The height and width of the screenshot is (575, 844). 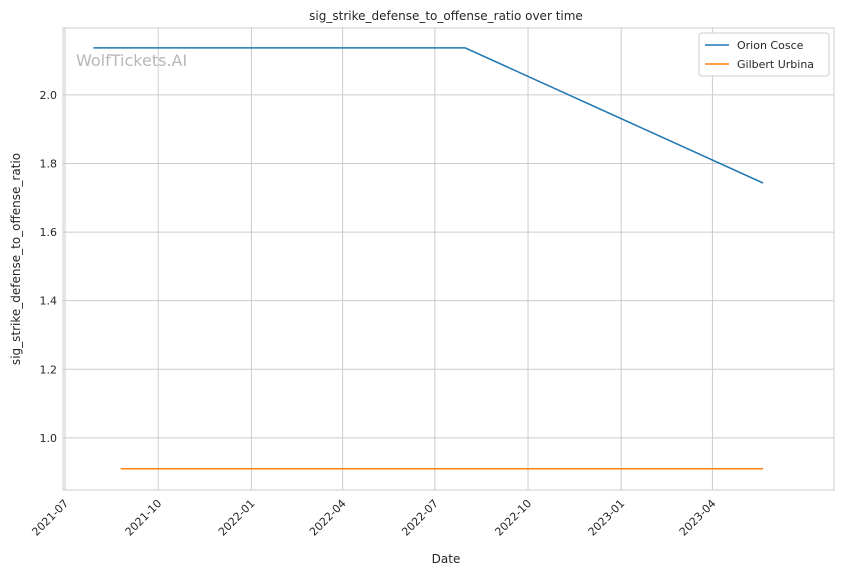 What do you see at coordinates (775, 64) in the screenshot?
I see `legend-label: Gilbert Urbina` at bounding box center [775, 64].